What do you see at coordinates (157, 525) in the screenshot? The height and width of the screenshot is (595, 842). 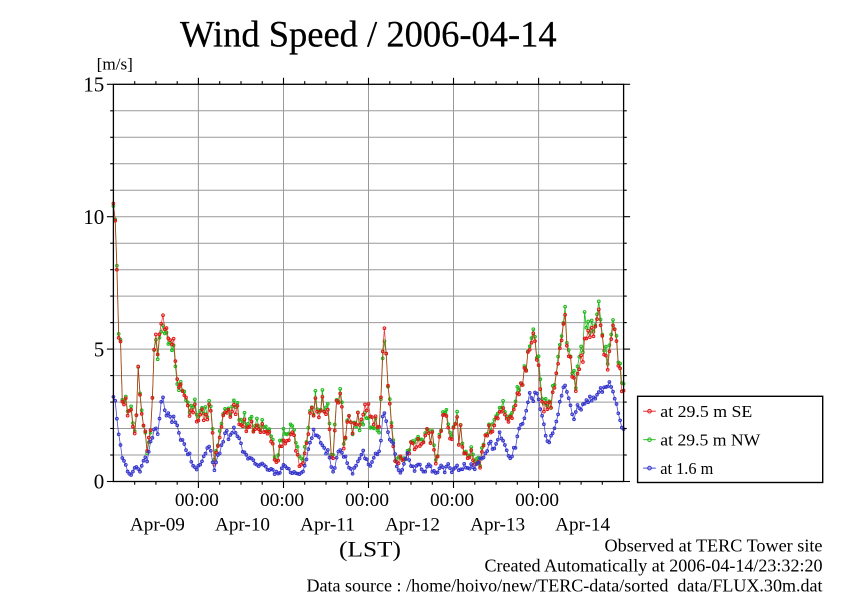 I see `svg-text: Apr-09` at bounding box center [157, 525].